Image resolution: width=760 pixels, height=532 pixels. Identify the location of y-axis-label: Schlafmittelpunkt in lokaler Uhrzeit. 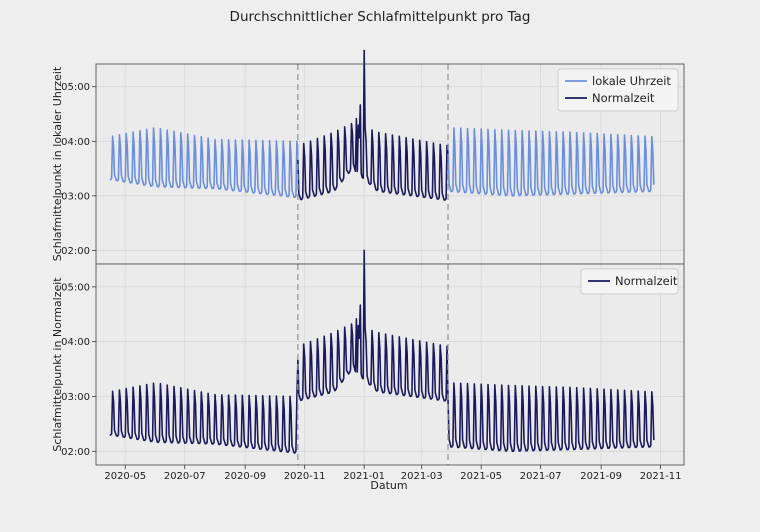
(57, 163).